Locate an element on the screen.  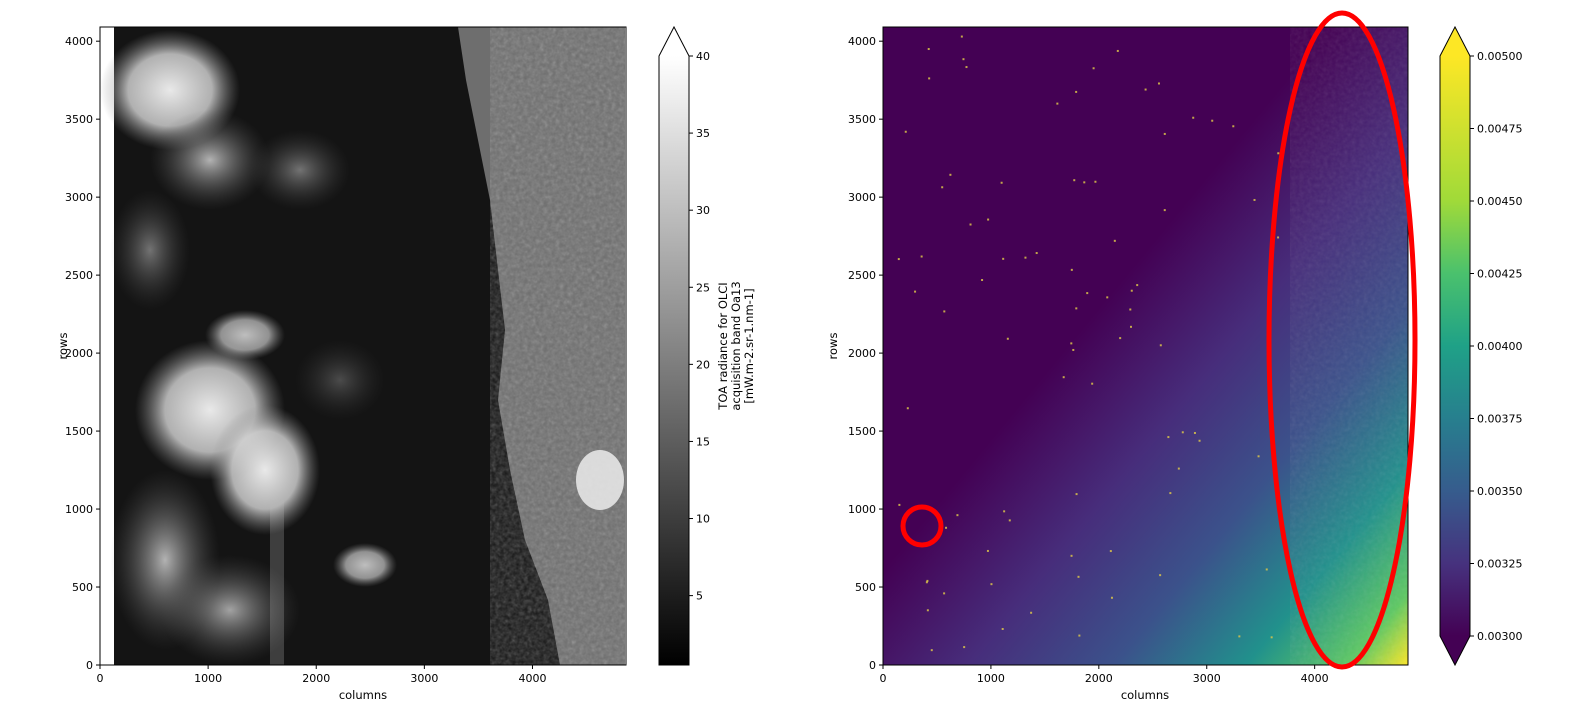
annotation-circle is located at coordinates (922, 526).